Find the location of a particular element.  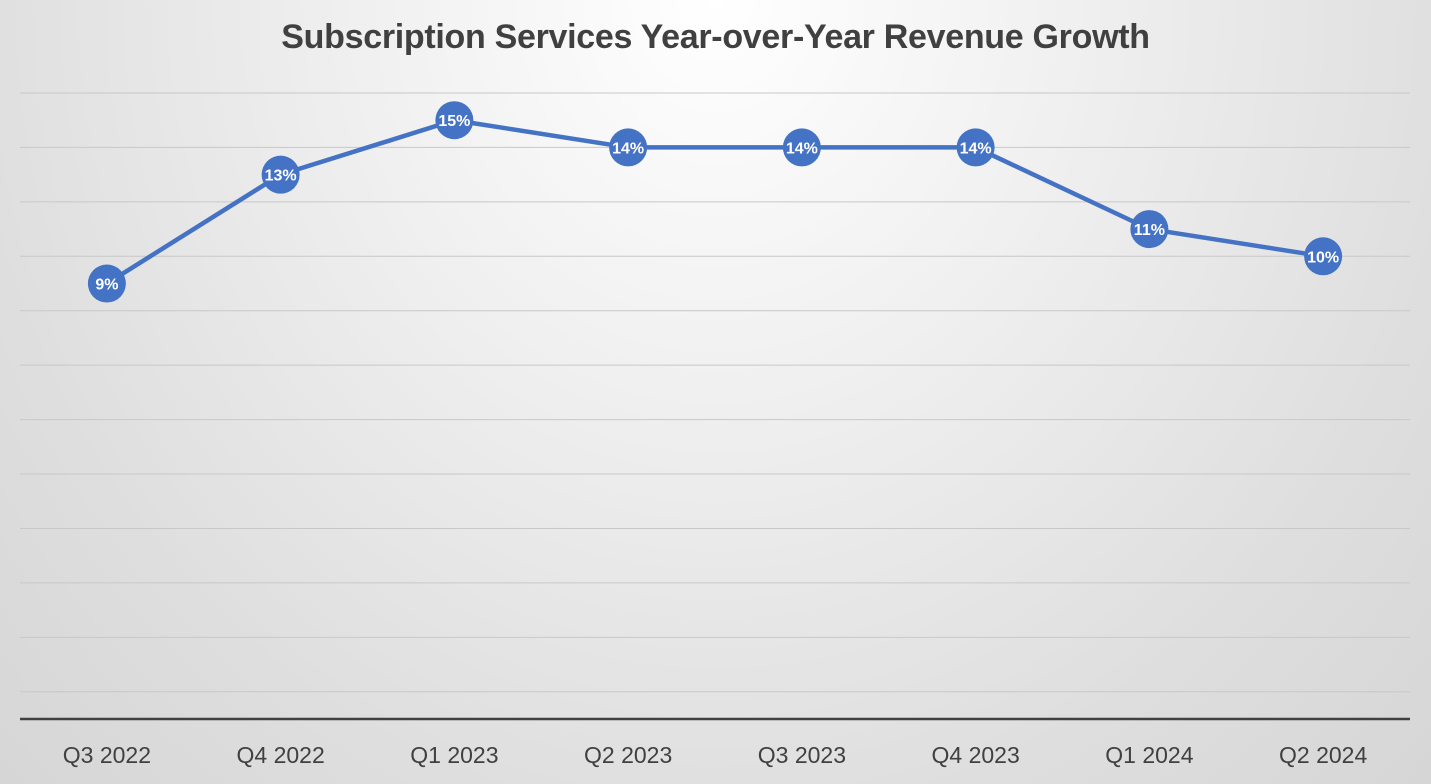

data-point: 13% is located at coordinates (280, 174).